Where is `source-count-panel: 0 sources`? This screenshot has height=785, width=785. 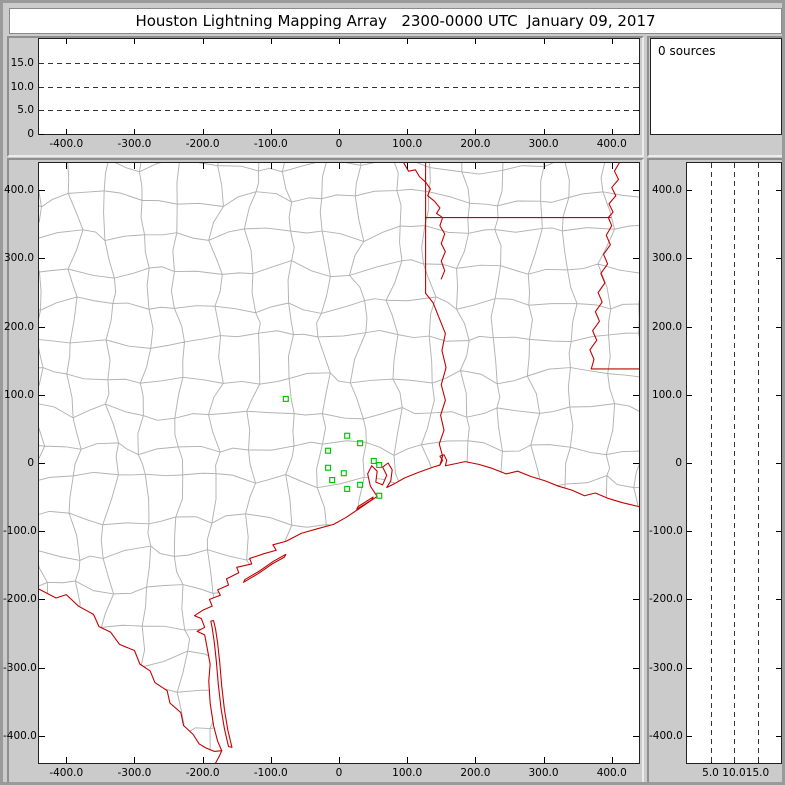
source-count-panel: 0 sources is located at coordinates (716, 86).